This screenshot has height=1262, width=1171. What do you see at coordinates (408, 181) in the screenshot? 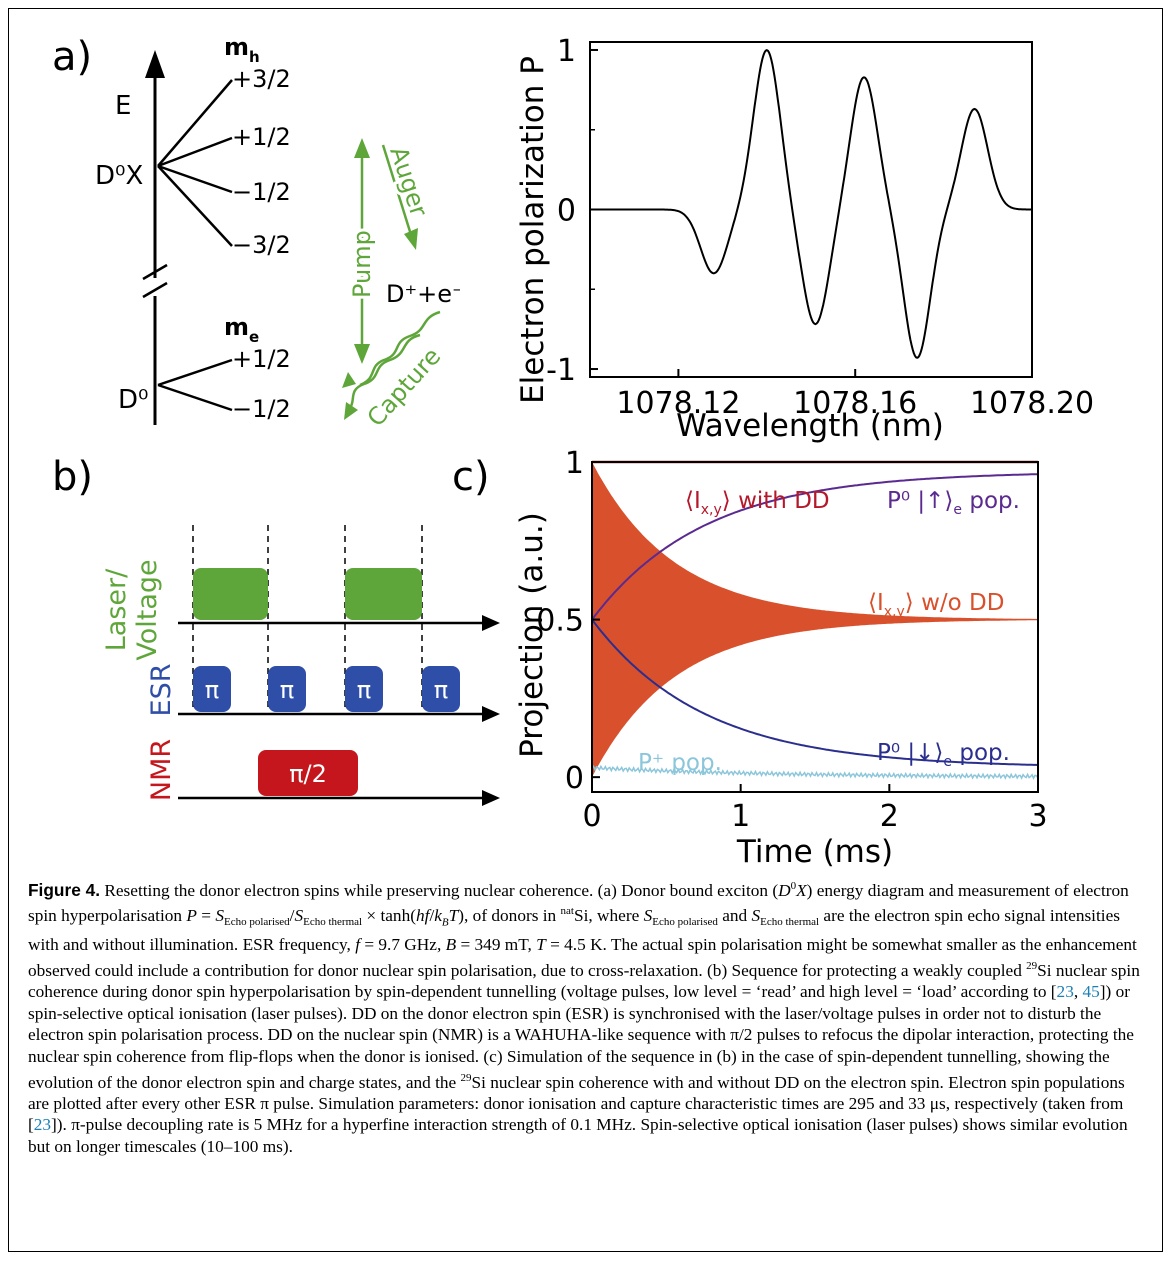
I see `auger-label: Auger` at bounding box center [408, 181].